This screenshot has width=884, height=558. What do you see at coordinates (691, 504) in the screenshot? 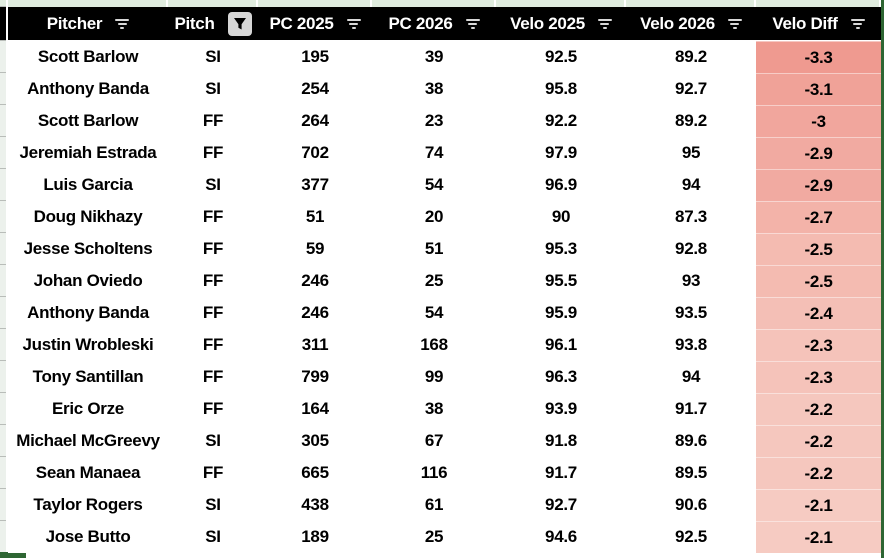
I see `cell-velo2026: 90.6` at bounding box center [691, 504].